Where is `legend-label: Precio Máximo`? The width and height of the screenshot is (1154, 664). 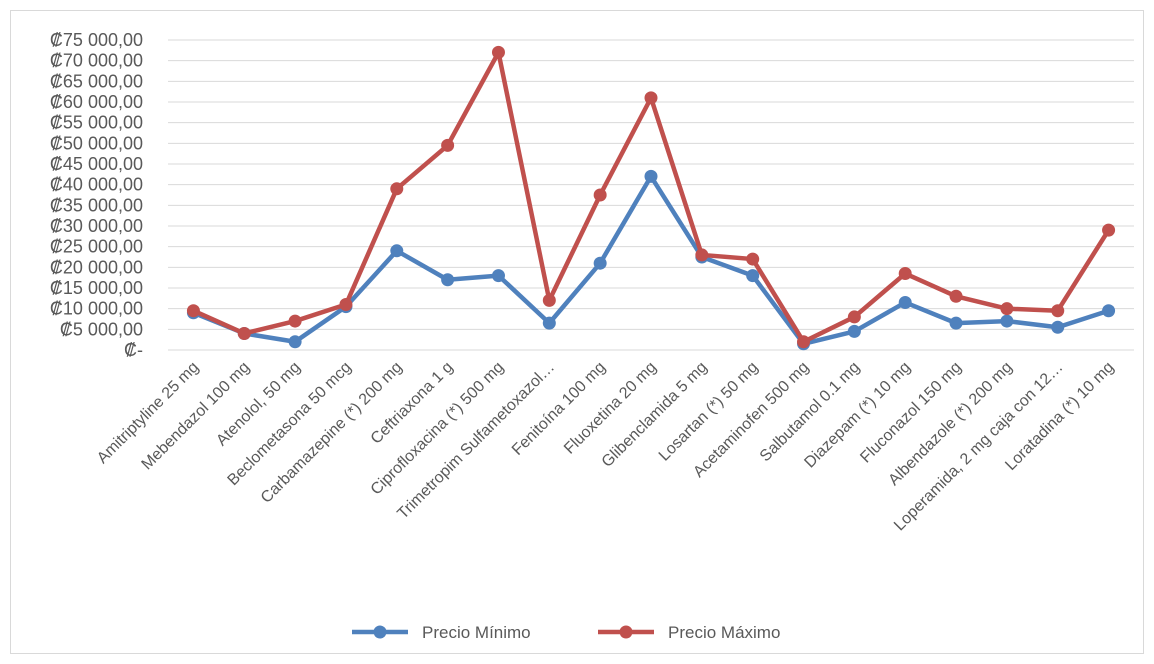 legend-label: Precio Máximo is located at coordinates (724, 632).